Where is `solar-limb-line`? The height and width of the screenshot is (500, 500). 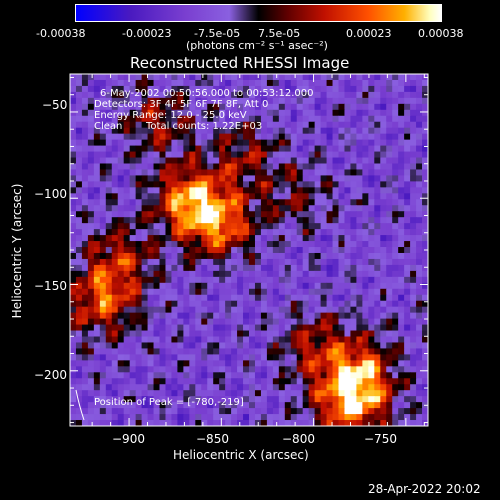
solar-limb-line is located at coordinates (80, 405).